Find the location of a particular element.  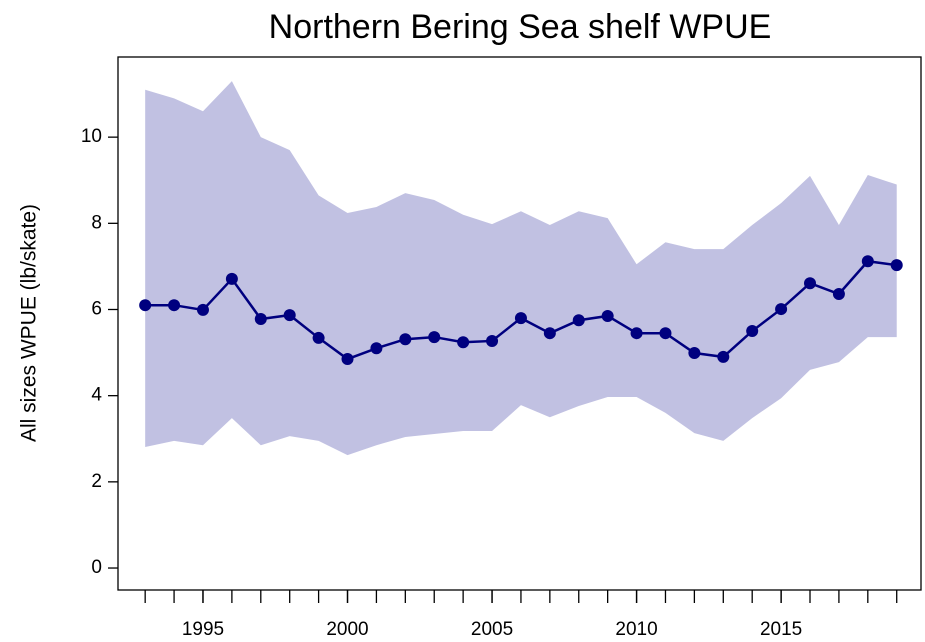

y-tick-label: 10 is located at coordinates (91, 136).